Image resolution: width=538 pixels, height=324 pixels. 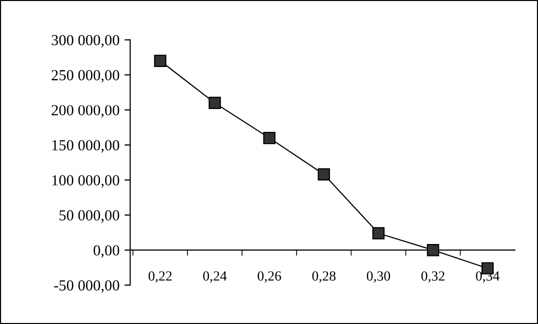 I want to click on y-tick-label: 100 000,00, so click(x=86, y=181).